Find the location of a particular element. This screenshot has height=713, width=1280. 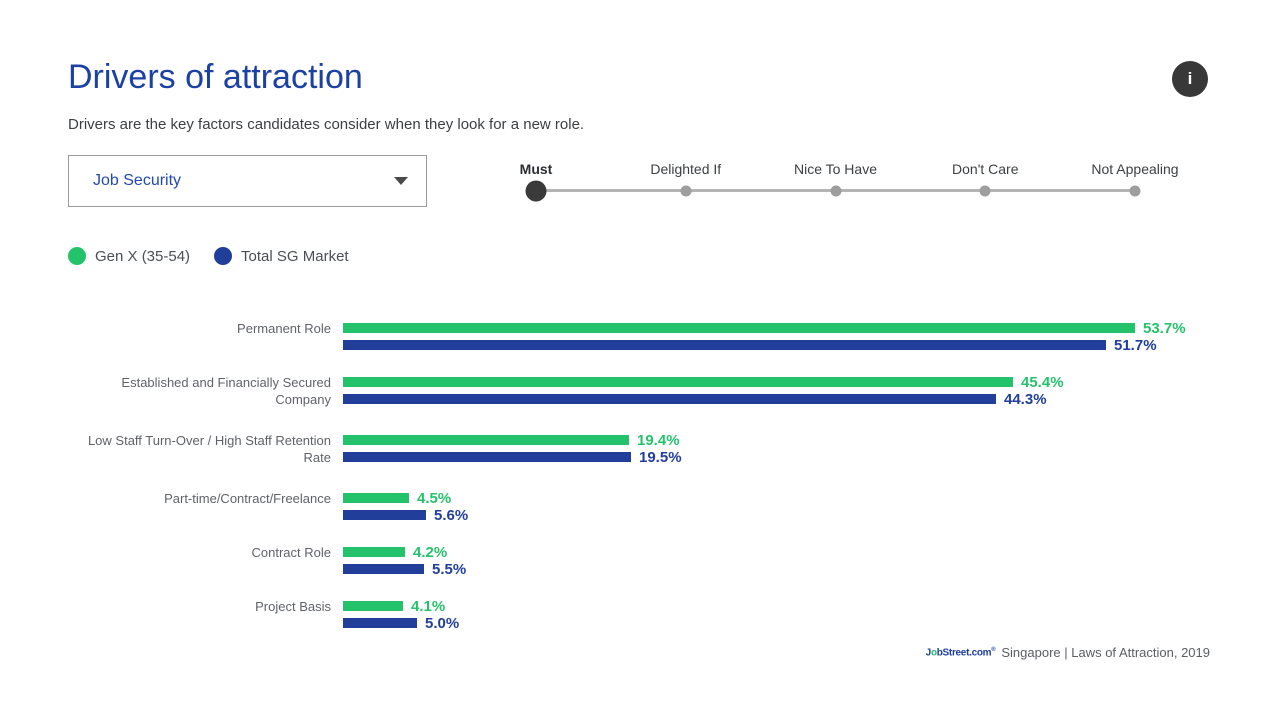

bar-line-total-sg-market: 5.5% is located at coordinates (404, 569).